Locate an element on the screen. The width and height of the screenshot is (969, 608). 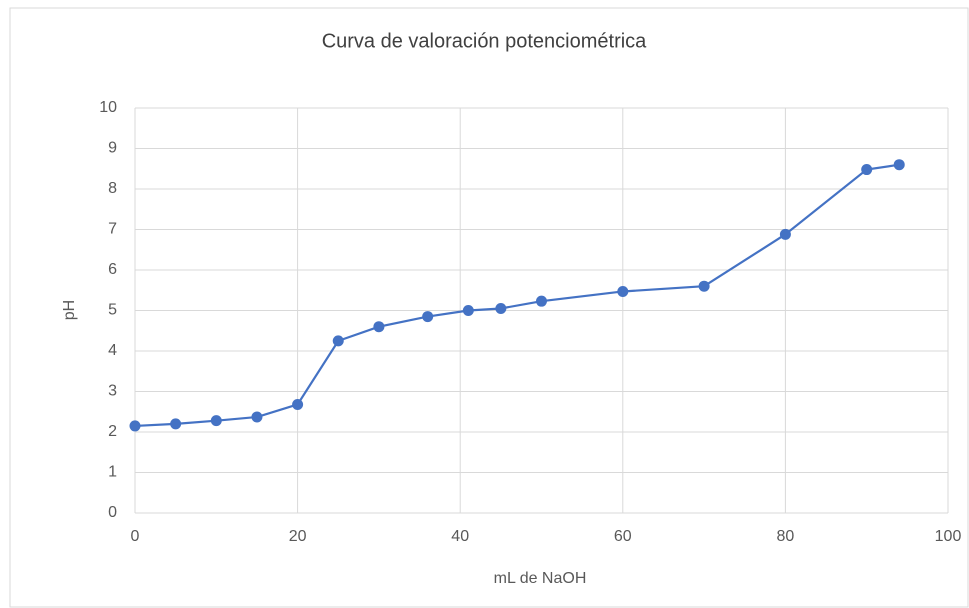
x-tick-label: 100 is located at coordinates (948, 536).